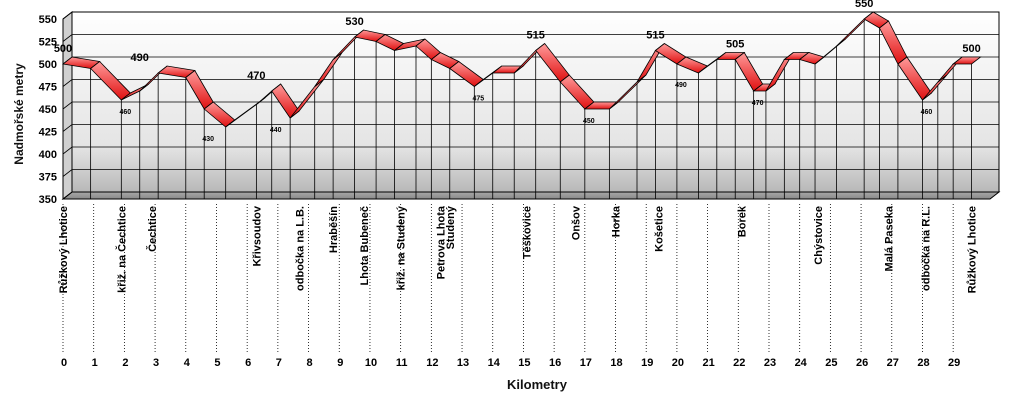 The image size is (1019, 418). What do you see at coordinates (528, 232) in the screenshot?
I see `place-label: Těškovice` at bounding box center [528, 232].